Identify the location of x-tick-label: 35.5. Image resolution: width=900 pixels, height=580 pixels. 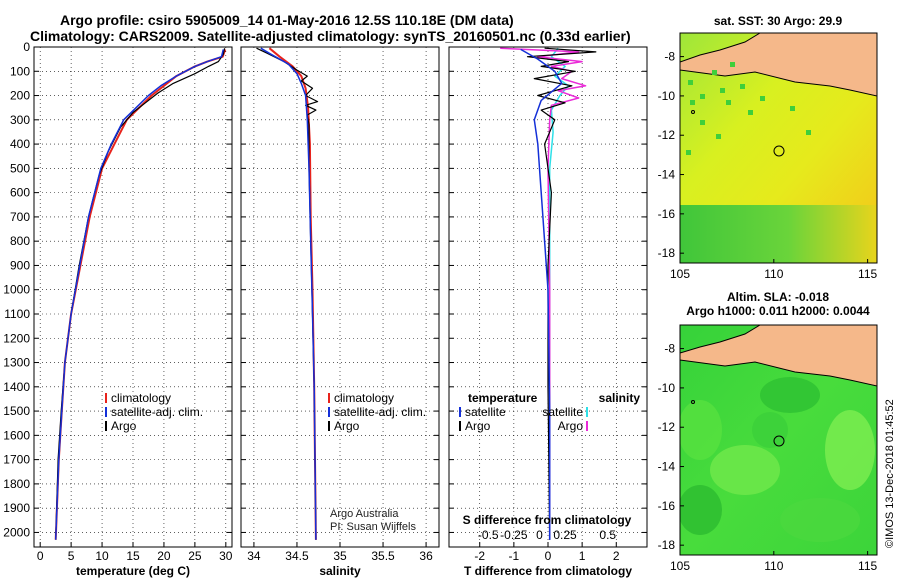
(383, 556).